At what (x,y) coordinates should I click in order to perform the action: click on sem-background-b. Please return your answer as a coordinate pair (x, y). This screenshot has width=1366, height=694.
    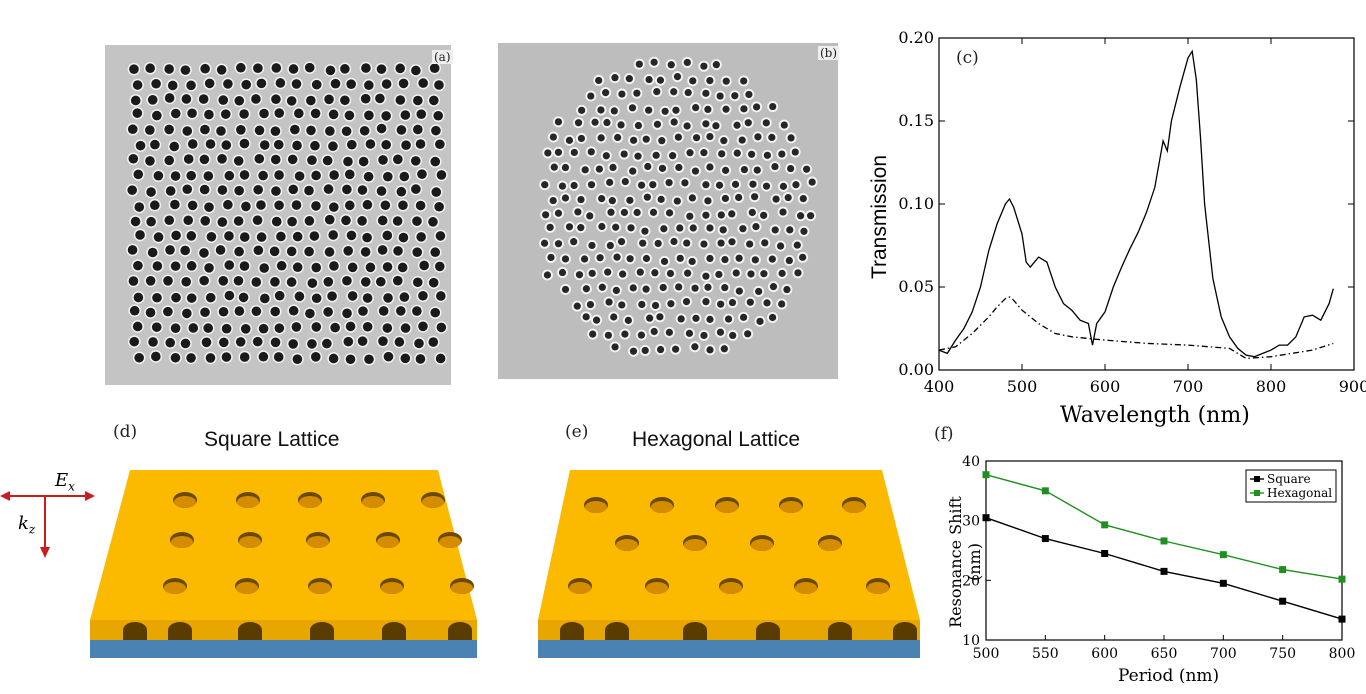
    Looking at the image, I should click on (668, 211).